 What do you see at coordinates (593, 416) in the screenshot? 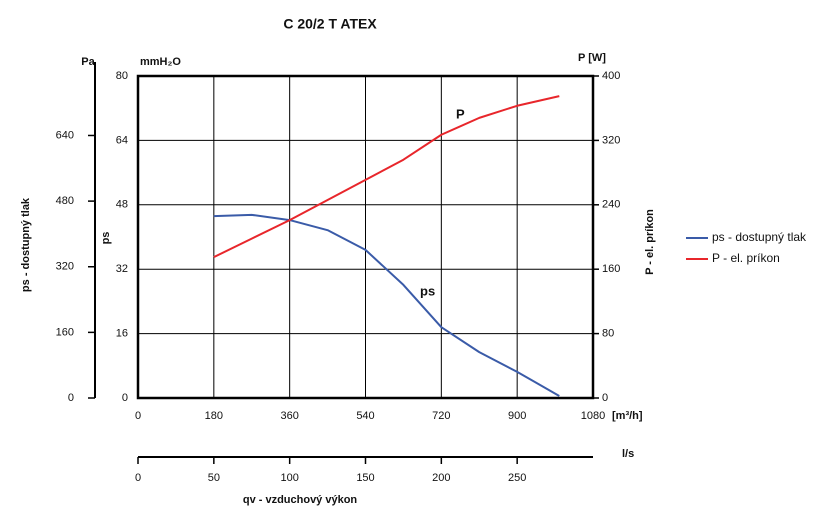
I see `x-tick-label: 1080` at bounding box center [593, 416].